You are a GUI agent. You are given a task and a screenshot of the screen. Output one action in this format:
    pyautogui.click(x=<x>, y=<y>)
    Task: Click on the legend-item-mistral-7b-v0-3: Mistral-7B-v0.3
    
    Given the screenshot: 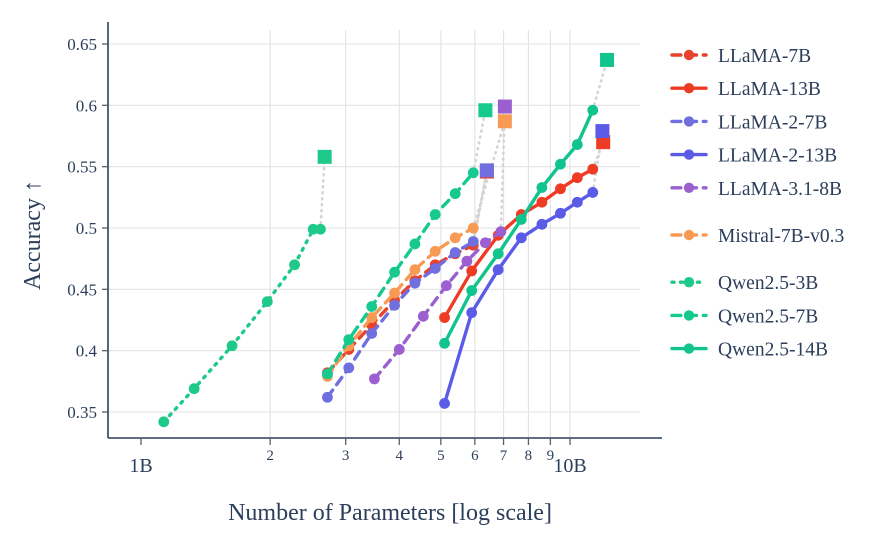 What is the action you would take?
    pyautogui.click(x=757, y=236)
    